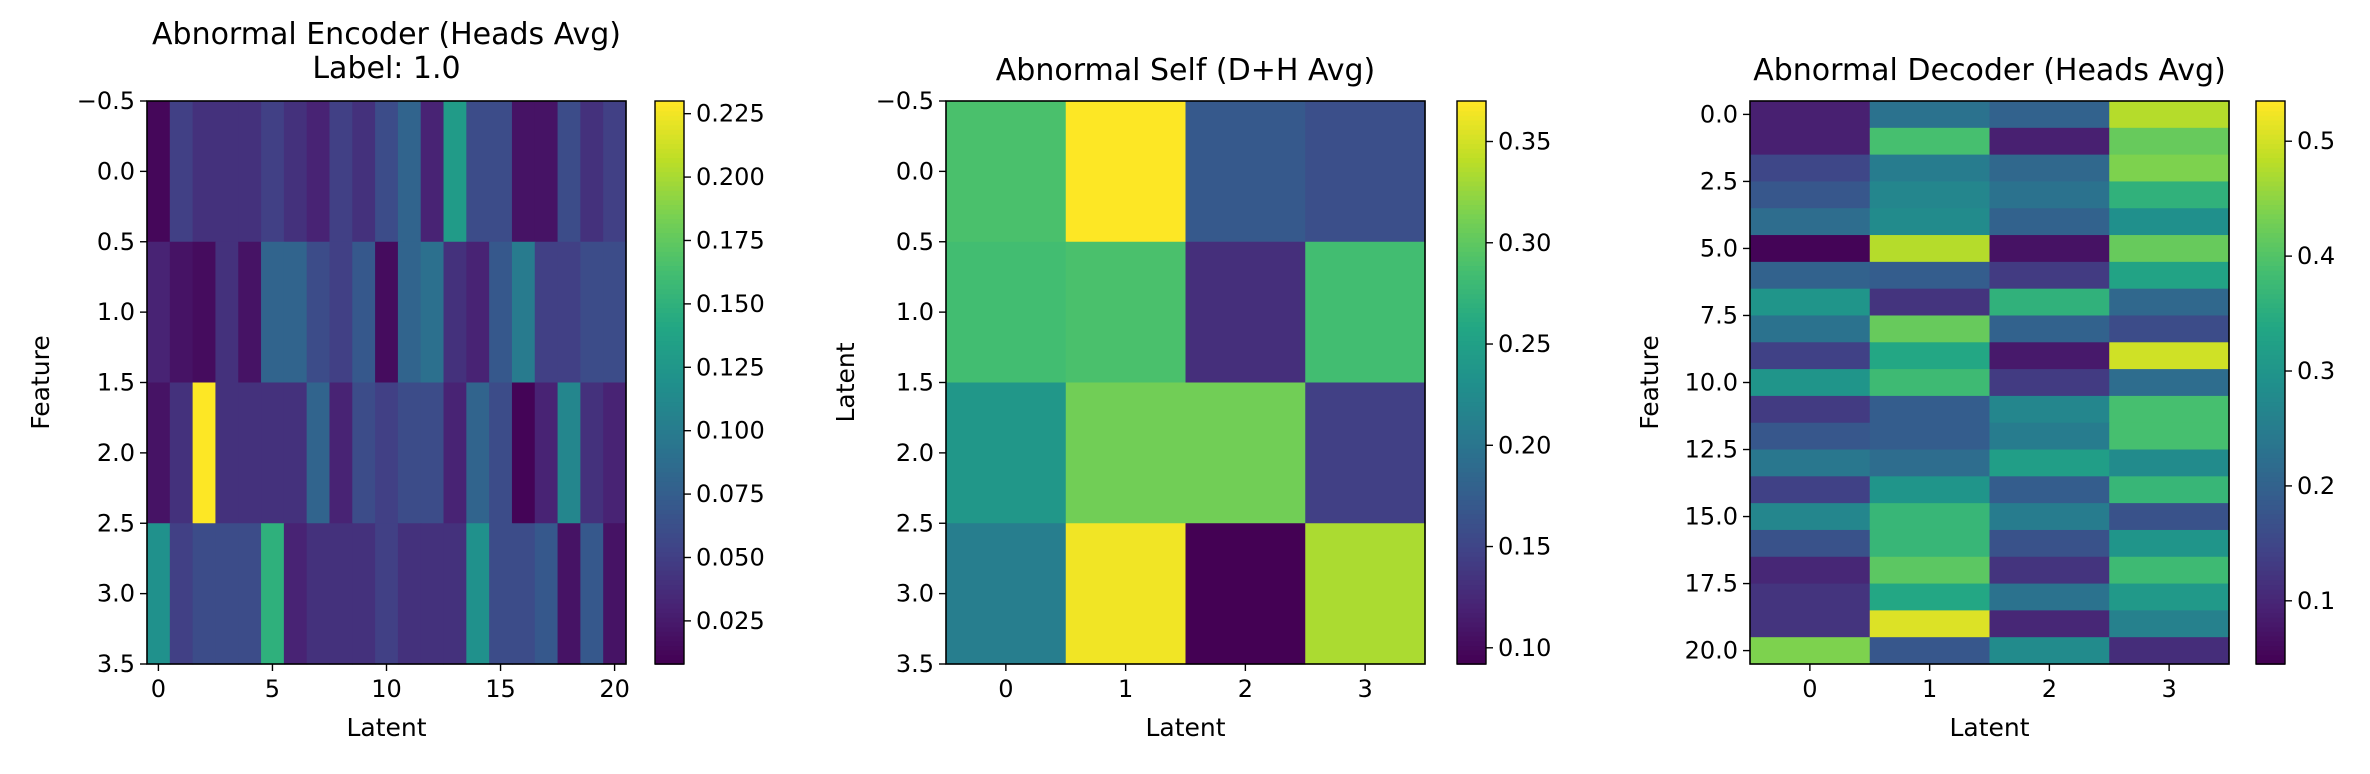  Describe the element at coordinates (116, 523) in the screenshot. I see `chart0-y-tick-label: 2.5` at that location.